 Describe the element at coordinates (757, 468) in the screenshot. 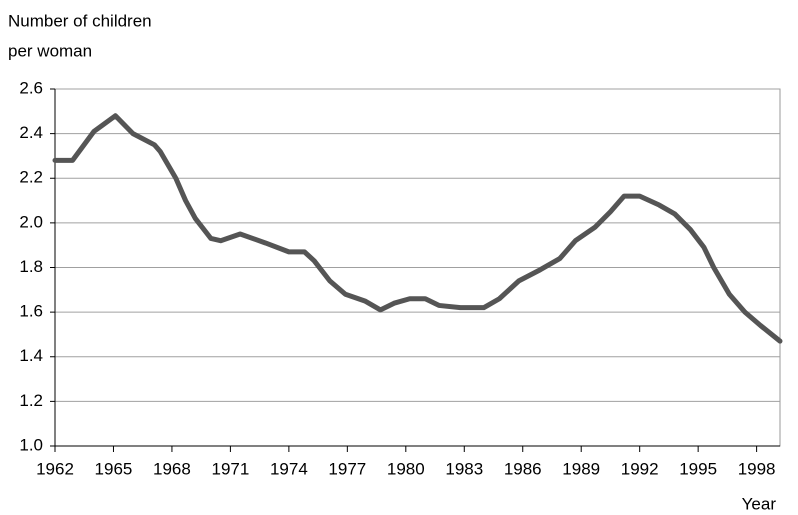

I see `x-tick-label: 1998` at that location.